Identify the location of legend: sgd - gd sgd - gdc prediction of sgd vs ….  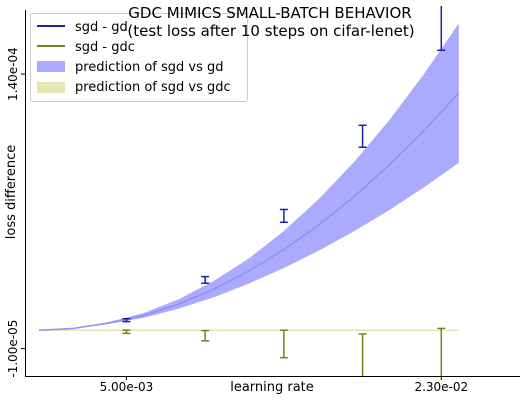
(139, 57).